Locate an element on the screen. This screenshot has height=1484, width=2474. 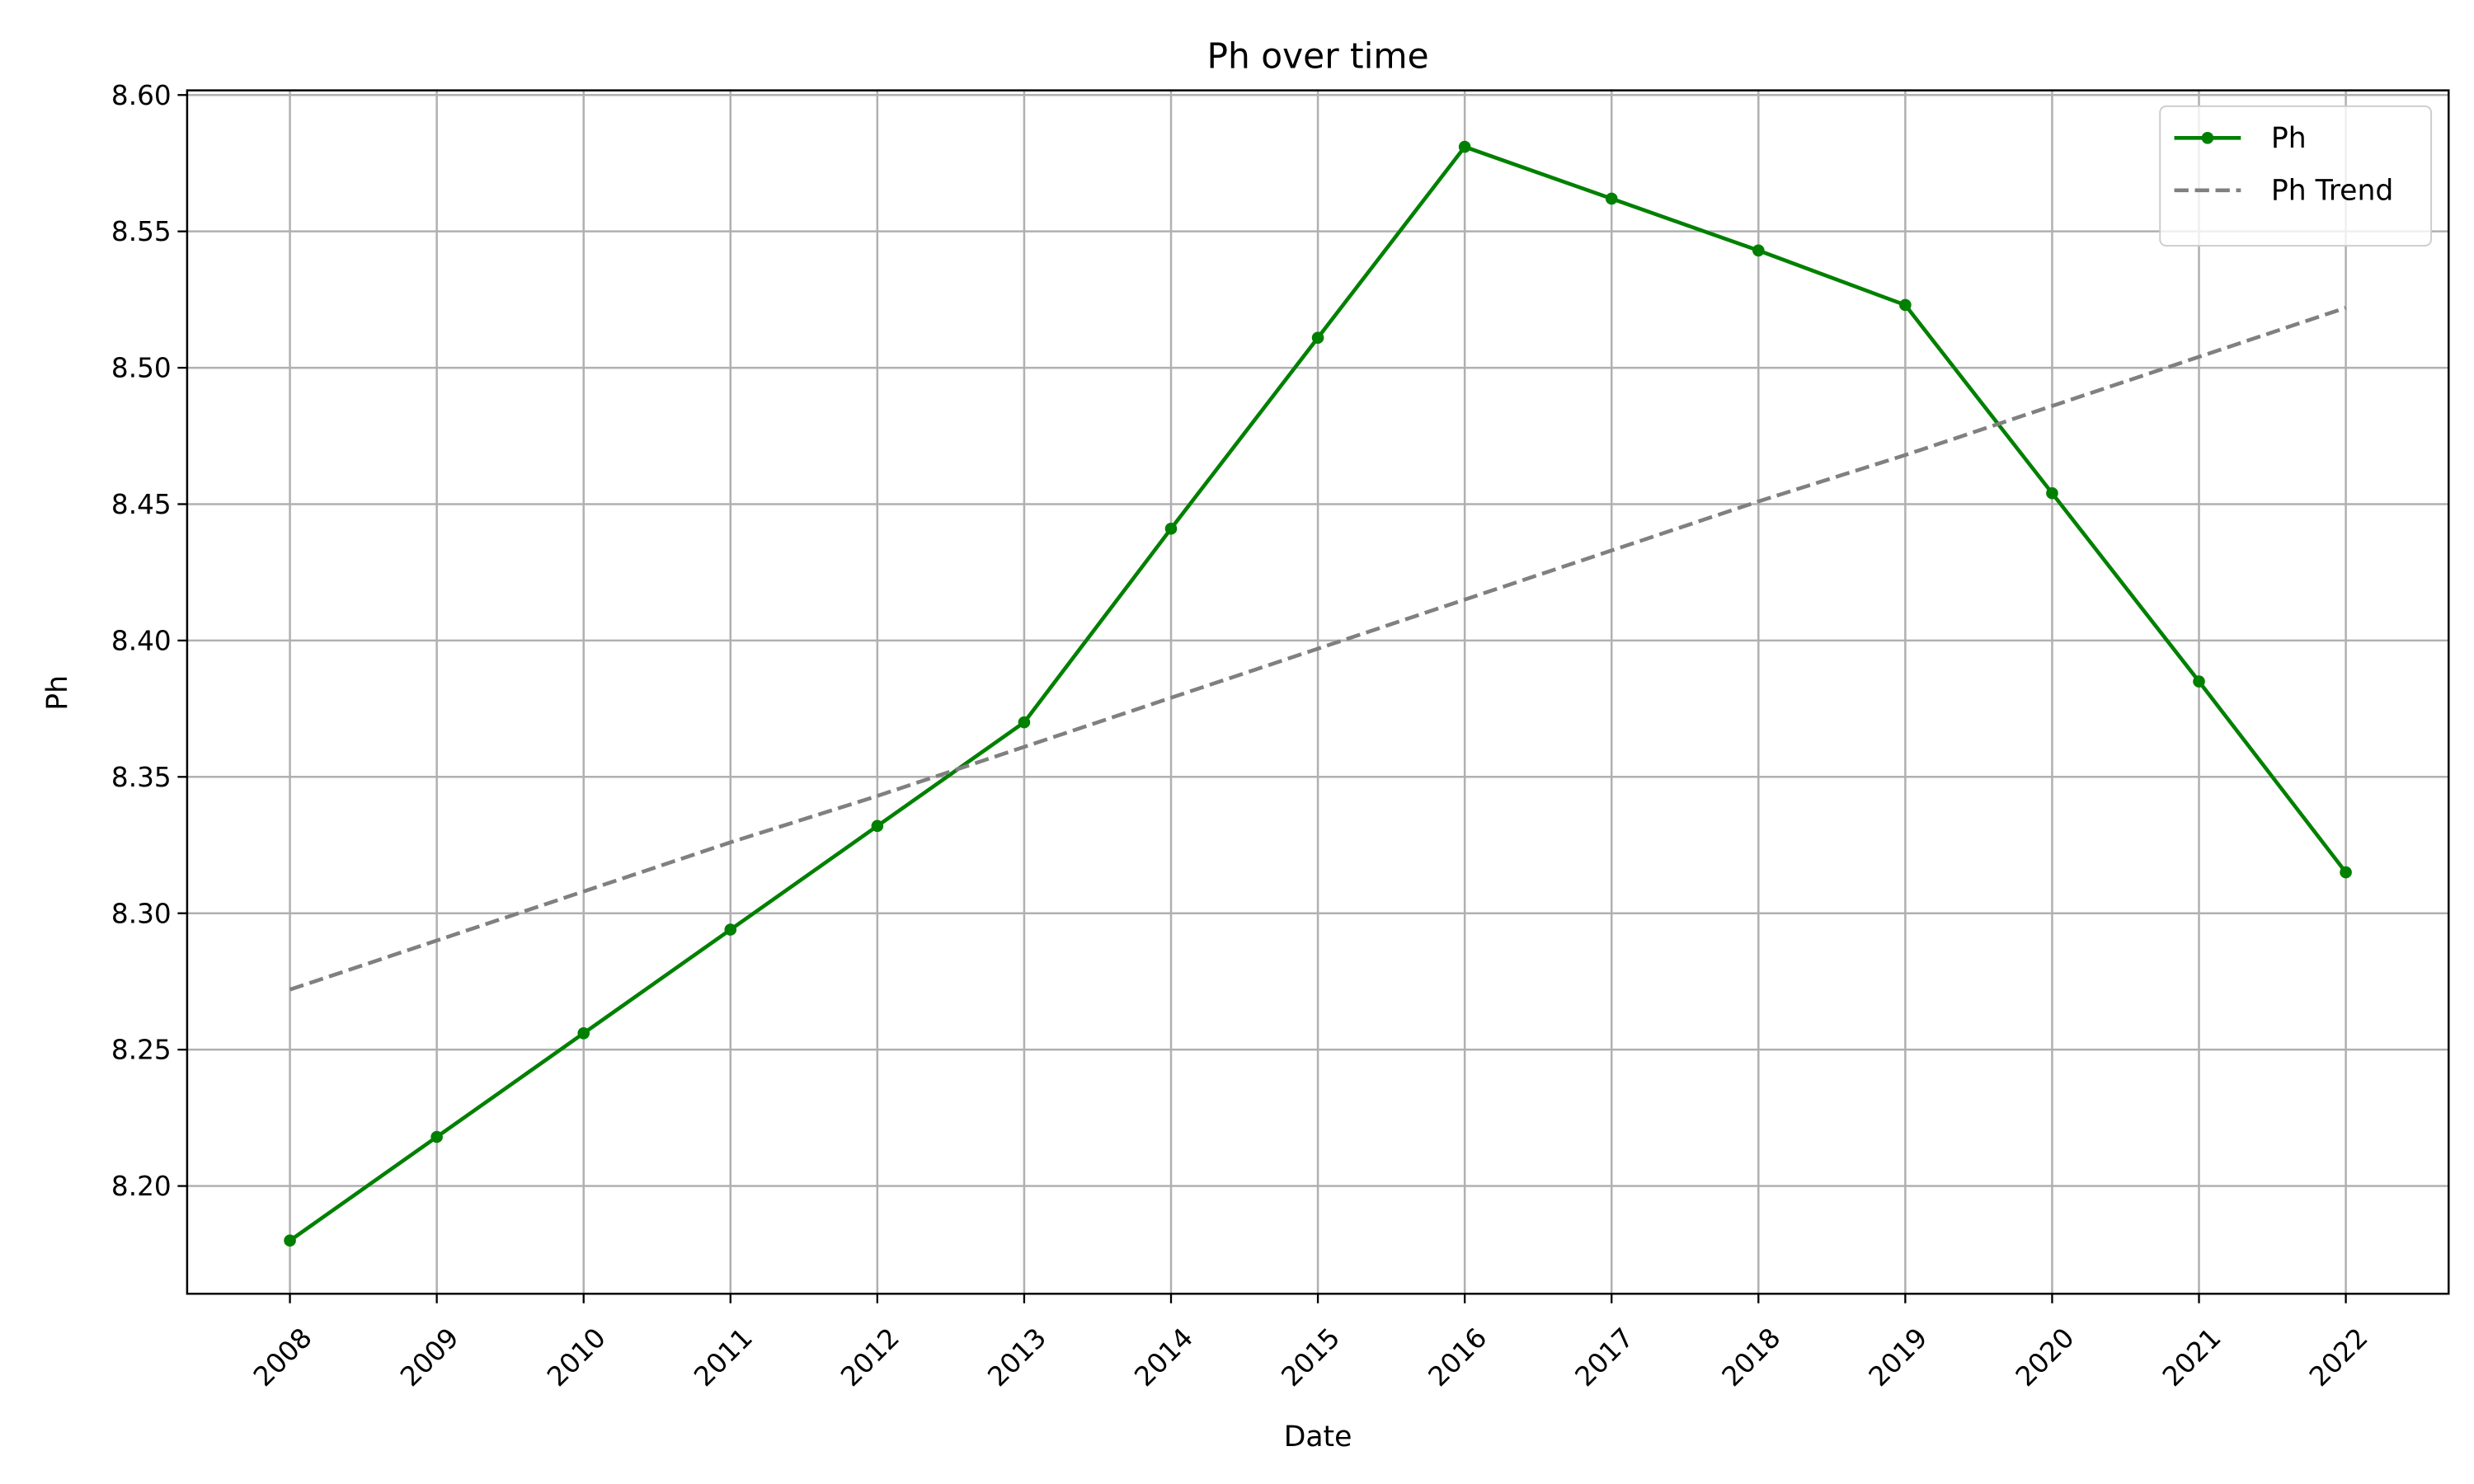
x-tick-label: 2021 is located at coordinates (2192, 1357).